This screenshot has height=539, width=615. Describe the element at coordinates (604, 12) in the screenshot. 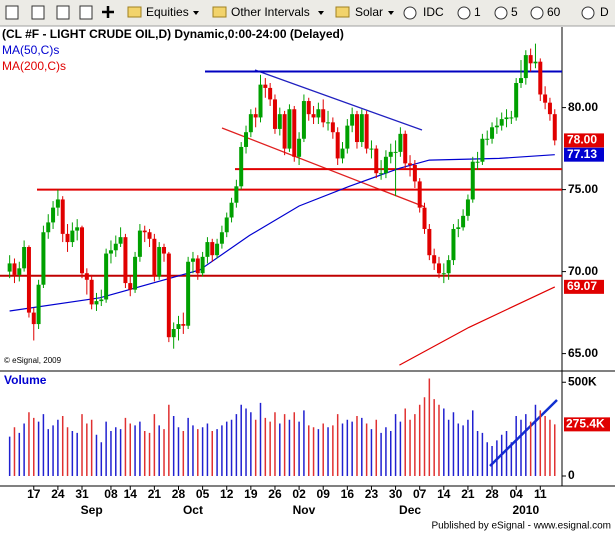

I see `btn-d: D` at that location.